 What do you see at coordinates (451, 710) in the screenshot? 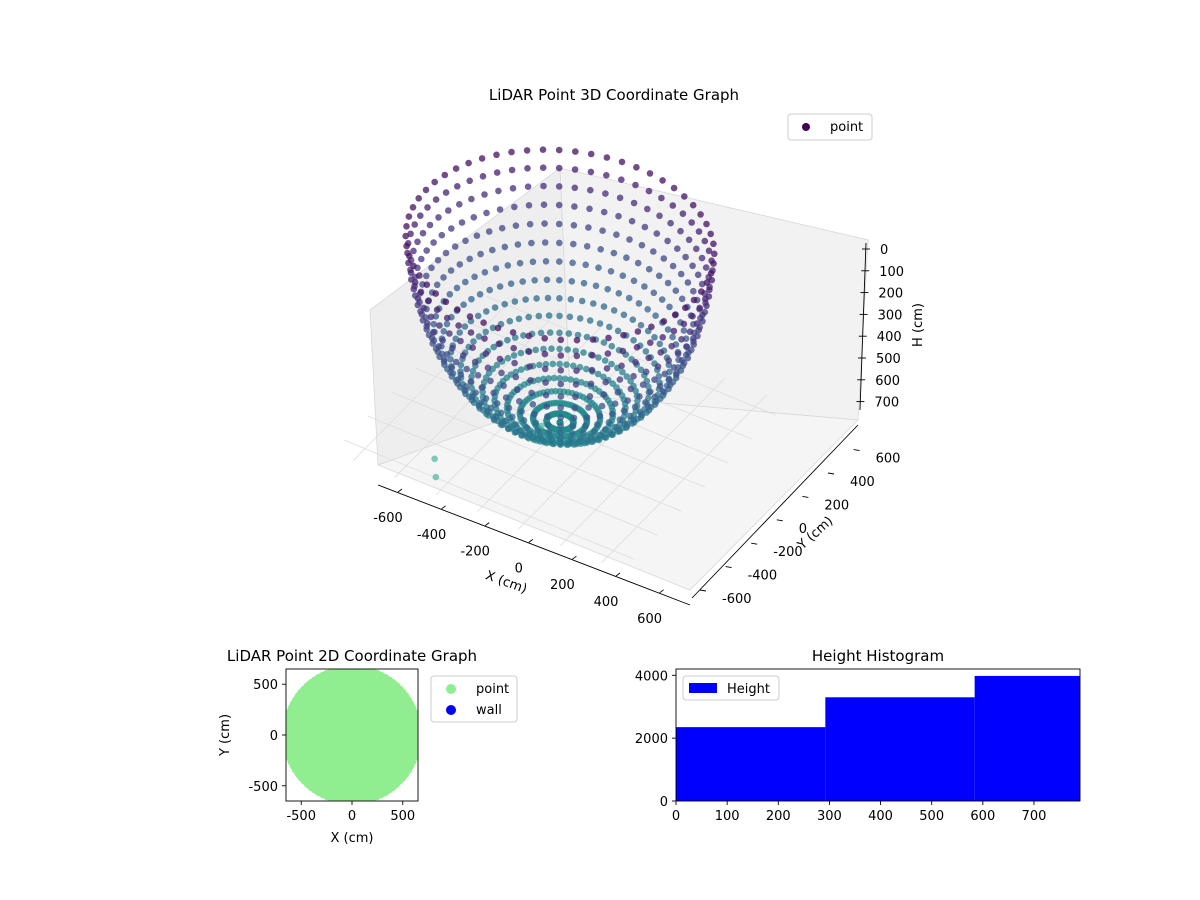
I see `legend-2d-wall-marker` at bounding box center [451, 710].